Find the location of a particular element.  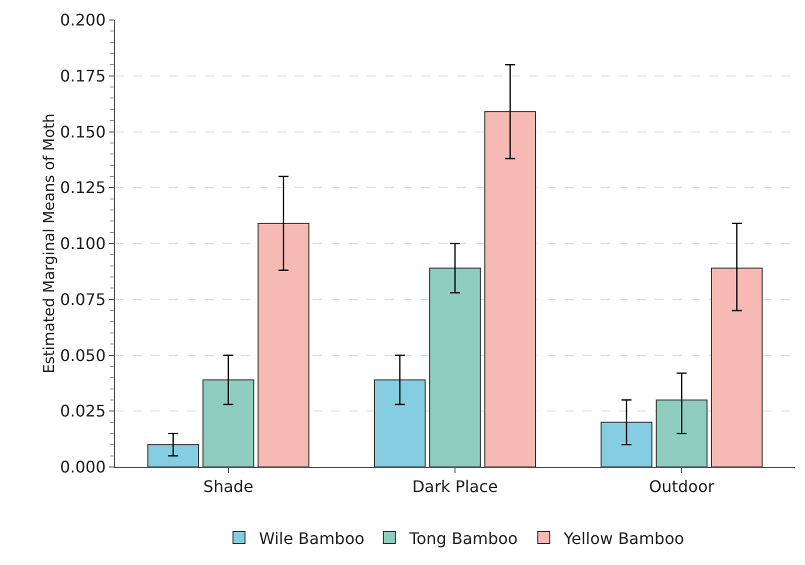

legend-label: Tong Bamboo is located at coordinates (463, 538).